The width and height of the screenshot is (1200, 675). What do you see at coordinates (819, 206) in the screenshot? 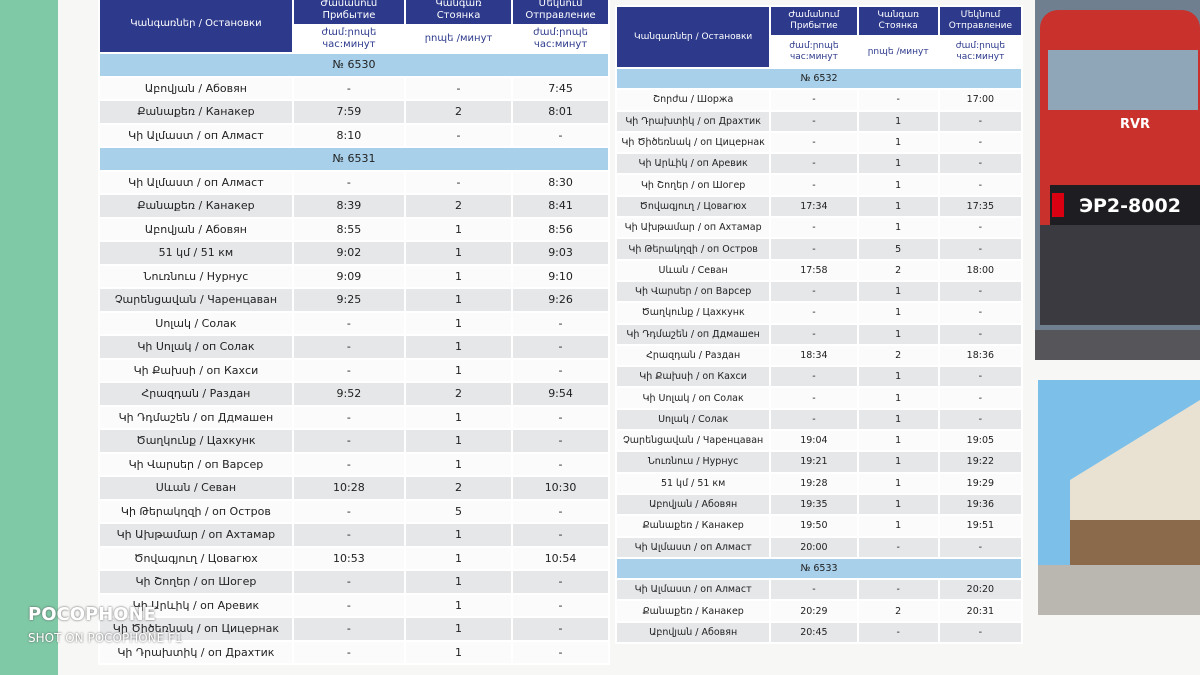
I see `stop-row: Ծովագյուղ / Цовагюх 17:34 1 17:35` at bounding box center [819, 206].